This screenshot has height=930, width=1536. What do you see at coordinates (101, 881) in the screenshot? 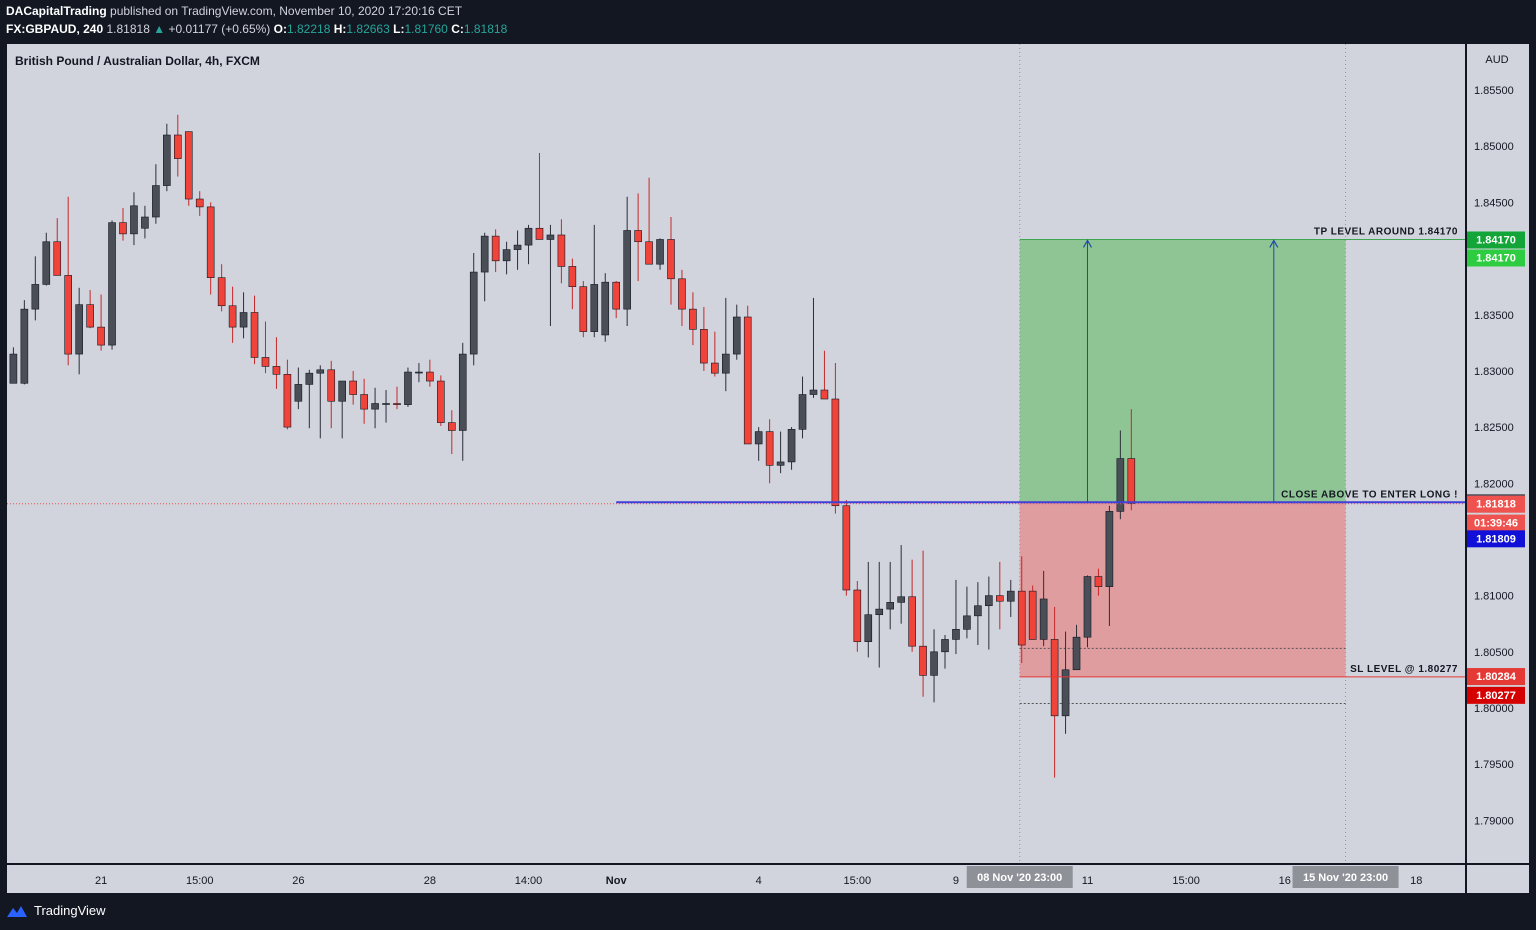
I see `x-tick-label: 21` at bounding box center [101, 881].